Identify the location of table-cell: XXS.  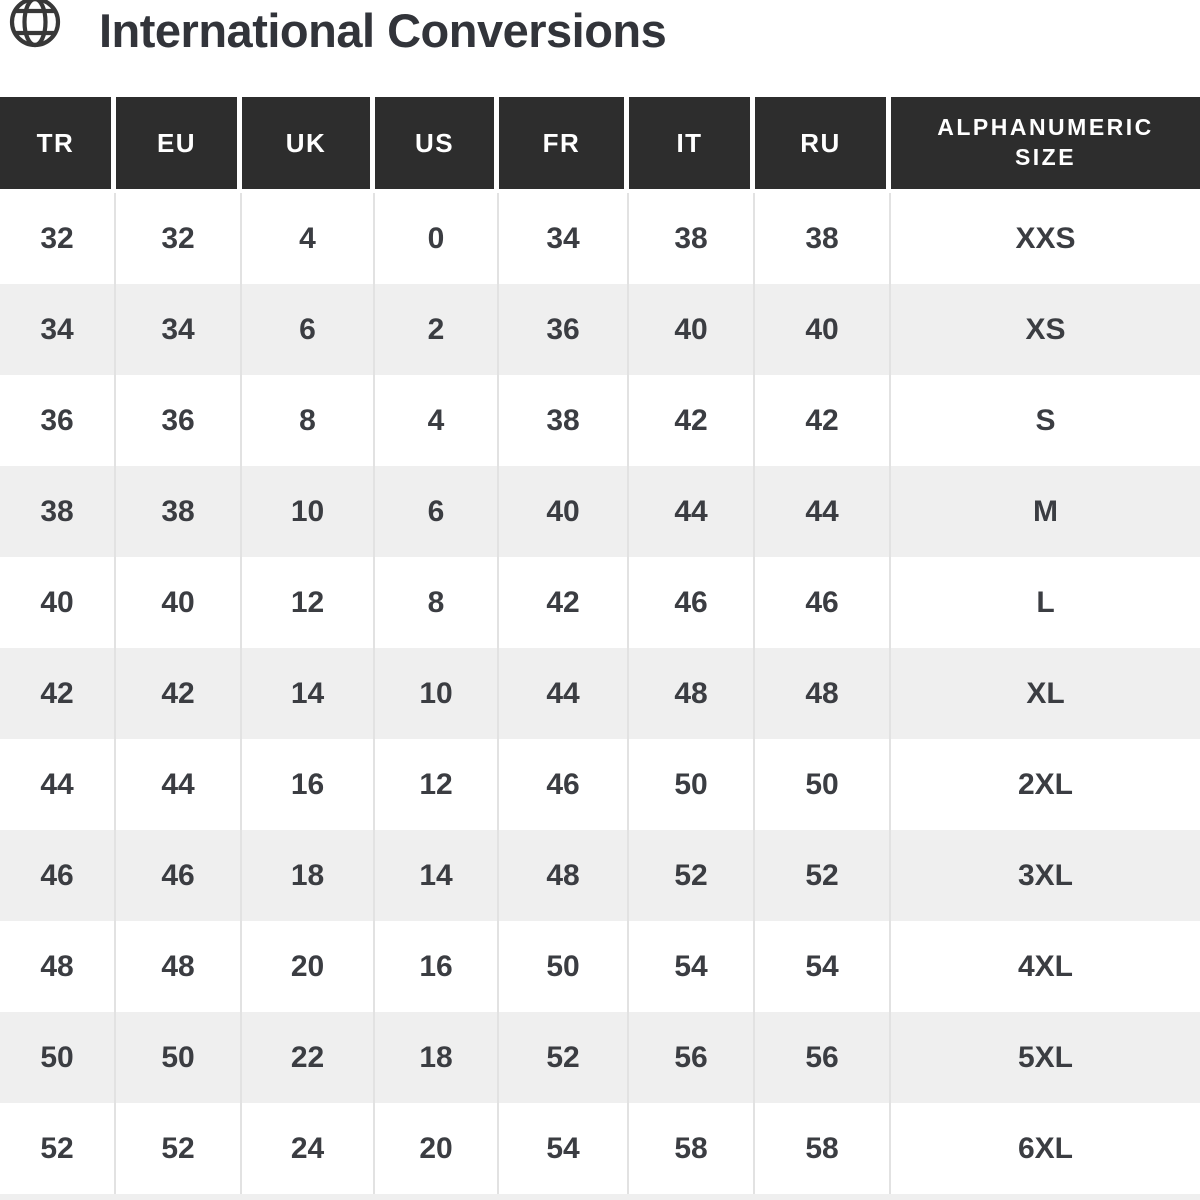
(1045, 238).